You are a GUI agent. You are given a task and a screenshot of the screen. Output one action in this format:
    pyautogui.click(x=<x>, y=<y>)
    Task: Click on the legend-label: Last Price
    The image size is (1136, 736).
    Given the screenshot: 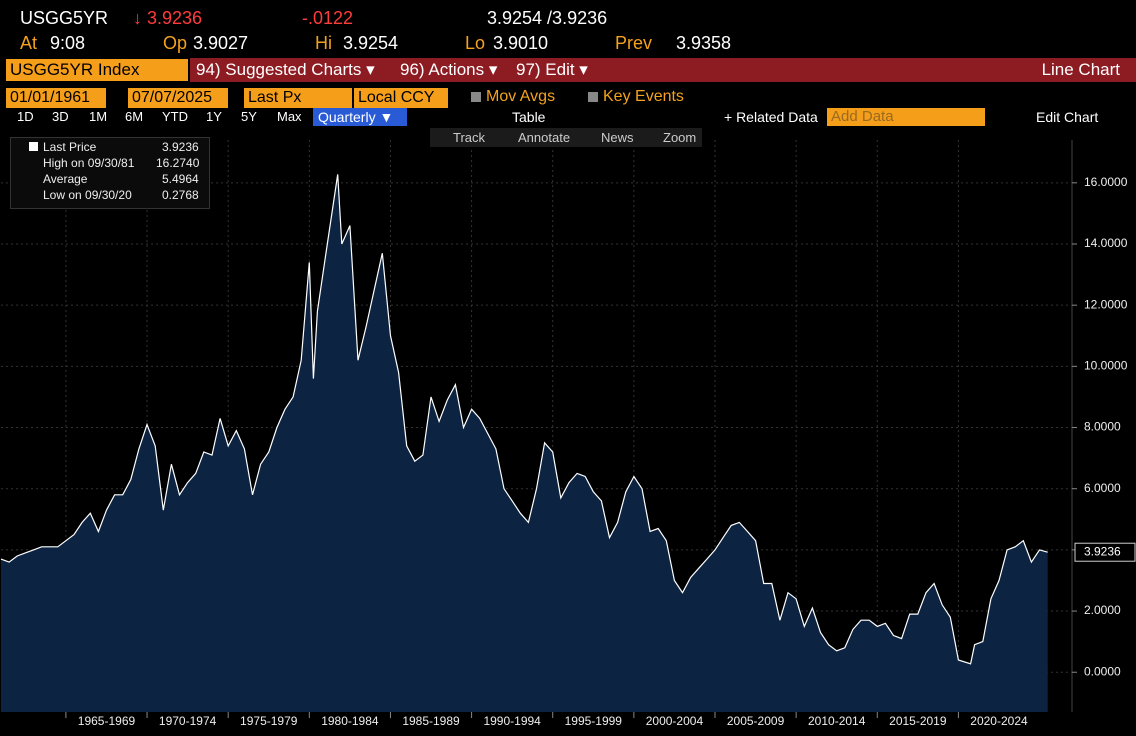 What is the action you would take?
    pyautogui.click(x=70, y=147)
    